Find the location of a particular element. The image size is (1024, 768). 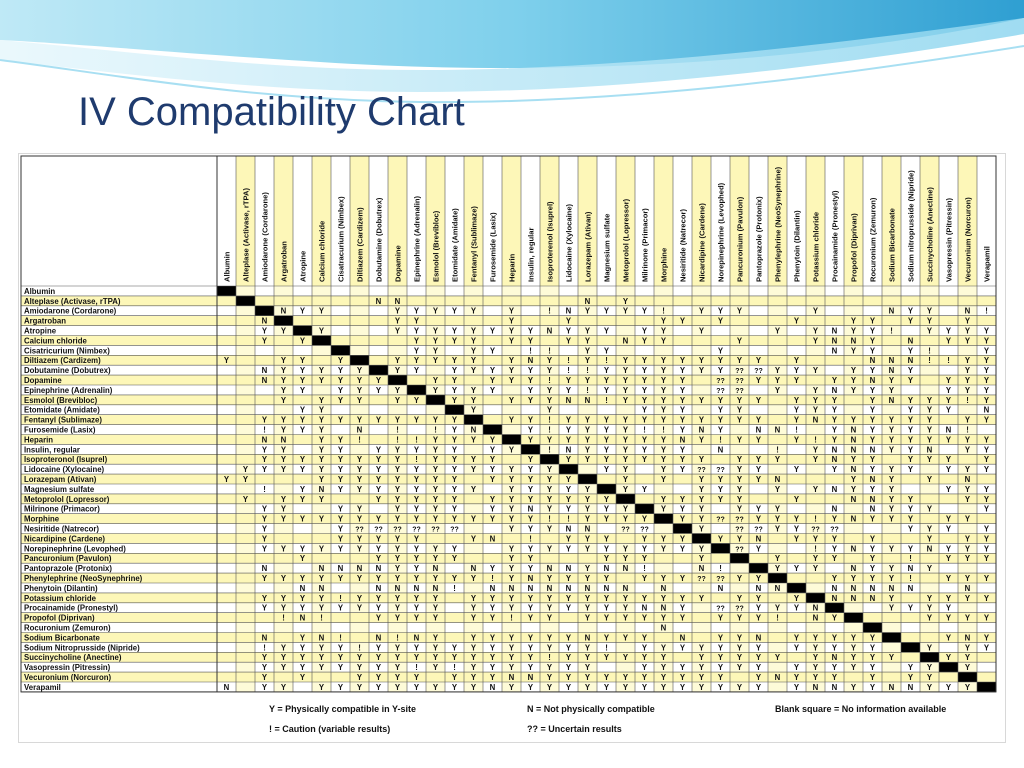

row-label: Propofol (Diprivan) is located at coordinates (59, 618).